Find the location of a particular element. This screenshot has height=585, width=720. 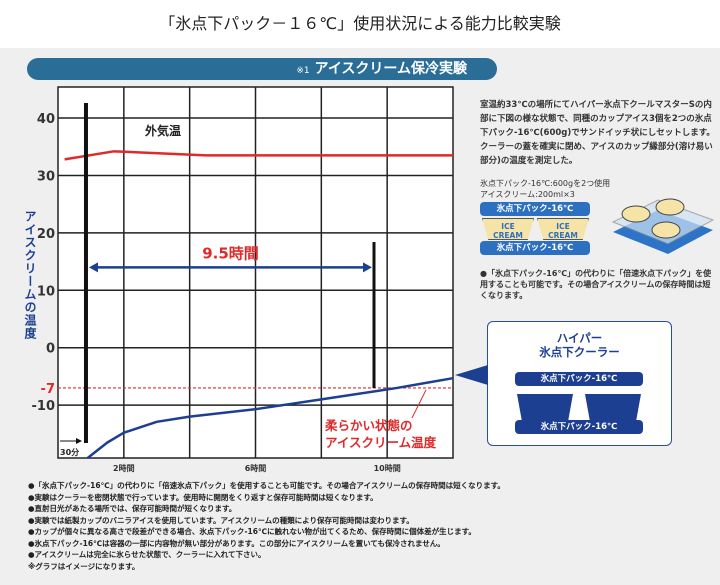

series-label-outdoor: 外気温 is located at coordinates (163, 130).